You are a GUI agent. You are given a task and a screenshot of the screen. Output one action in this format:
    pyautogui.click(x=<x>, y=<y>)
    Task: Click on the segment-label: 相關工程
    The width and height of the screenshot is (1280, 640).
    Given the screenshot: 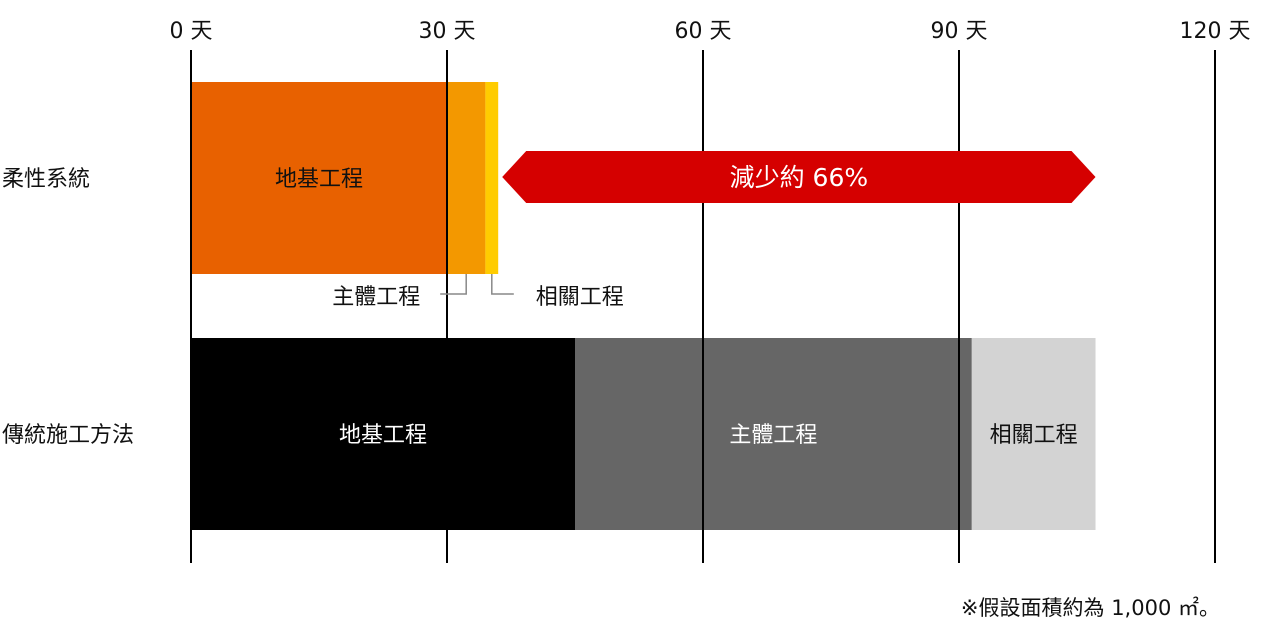 What is the action you would take?
    pyautogui.click(x=1034, y=435)
    